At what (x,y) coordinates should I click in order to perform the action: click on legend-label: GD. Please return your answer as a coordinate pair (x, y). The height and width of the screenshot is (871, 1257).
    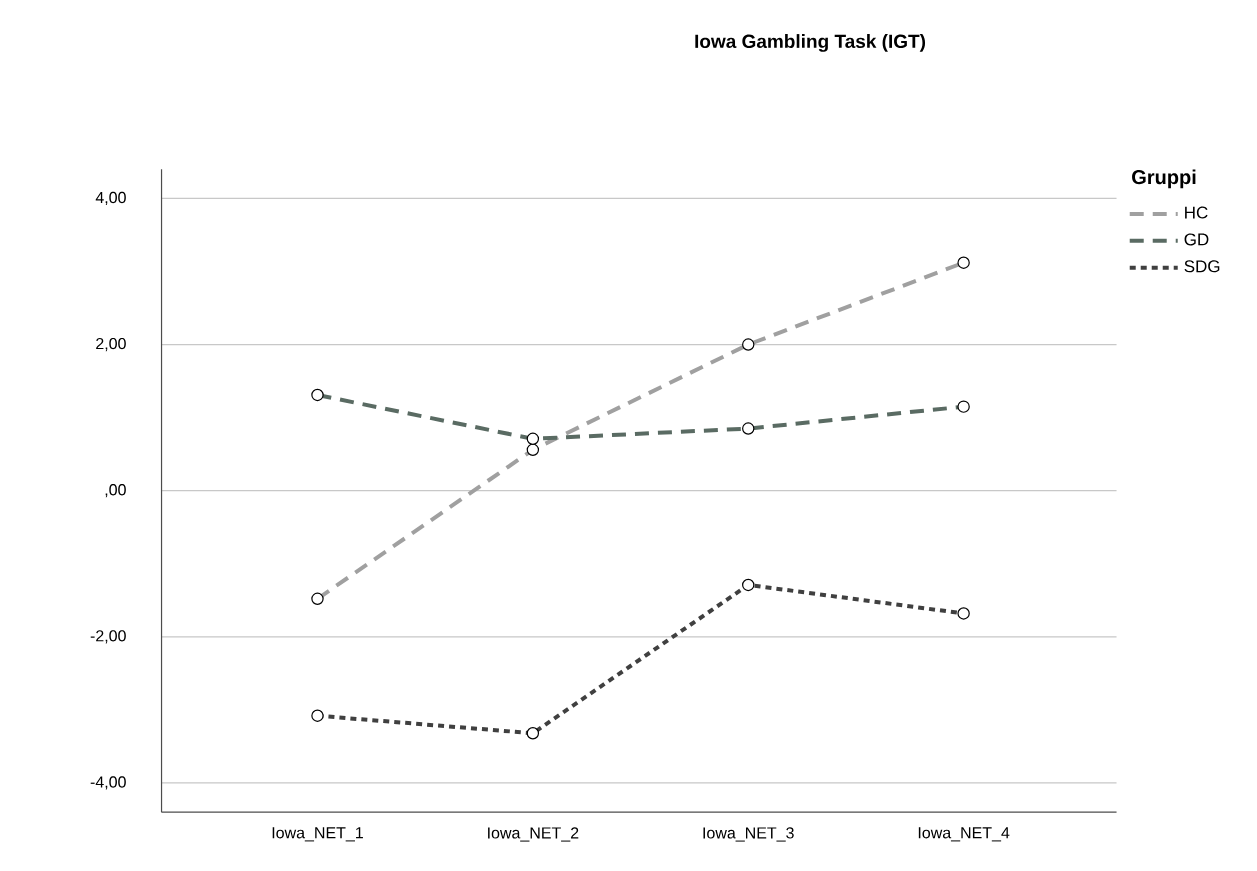
    Looking at the image, I should click on (1196, 239).